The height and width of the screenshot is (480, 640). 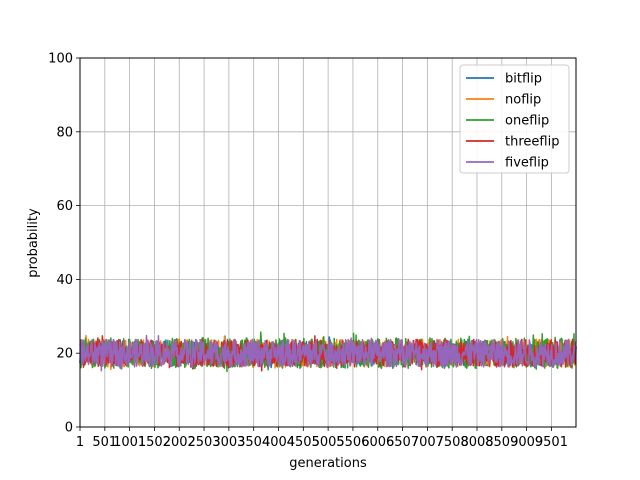 What do you see at coordinates (64, 354) in the screenshot?
I see `y-tick-label: 20` at bounding box center [64, 354].